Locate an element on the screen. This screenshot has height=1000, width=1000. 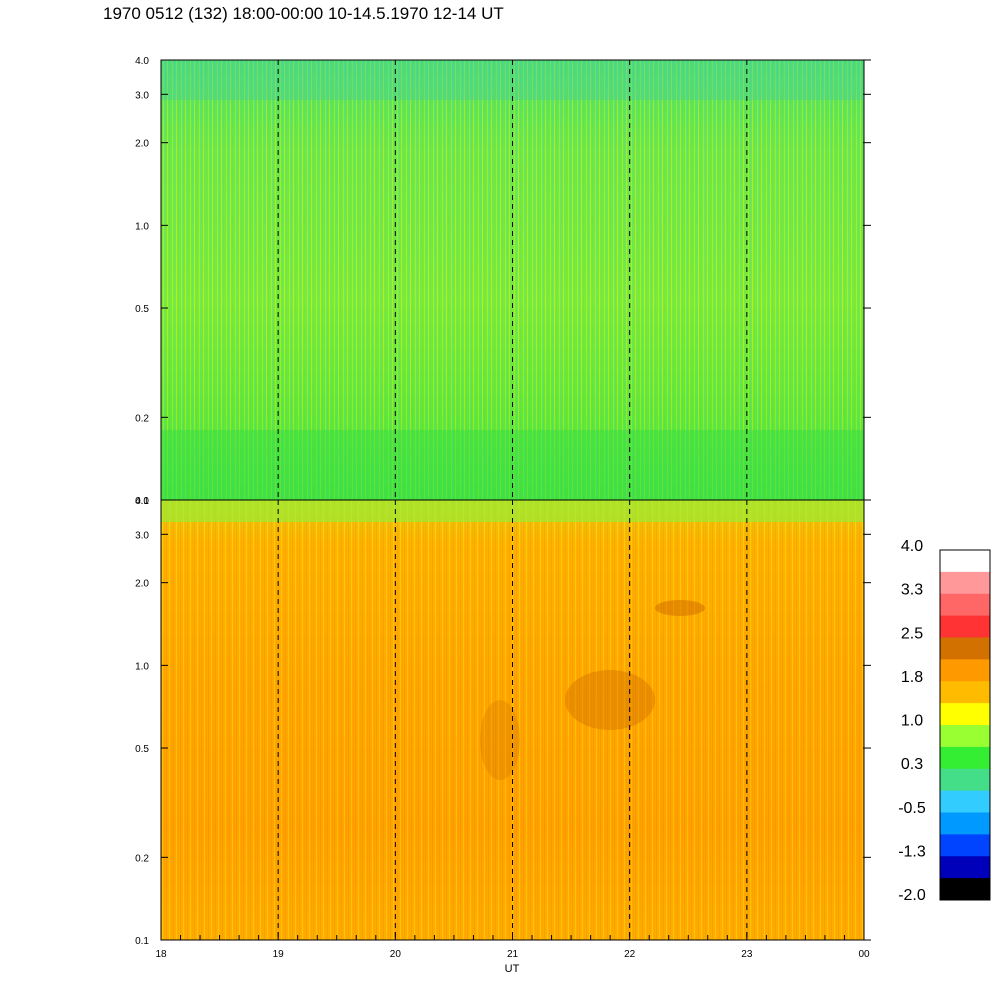
x-tick-label: 21 is located at coordinates (513, 954).